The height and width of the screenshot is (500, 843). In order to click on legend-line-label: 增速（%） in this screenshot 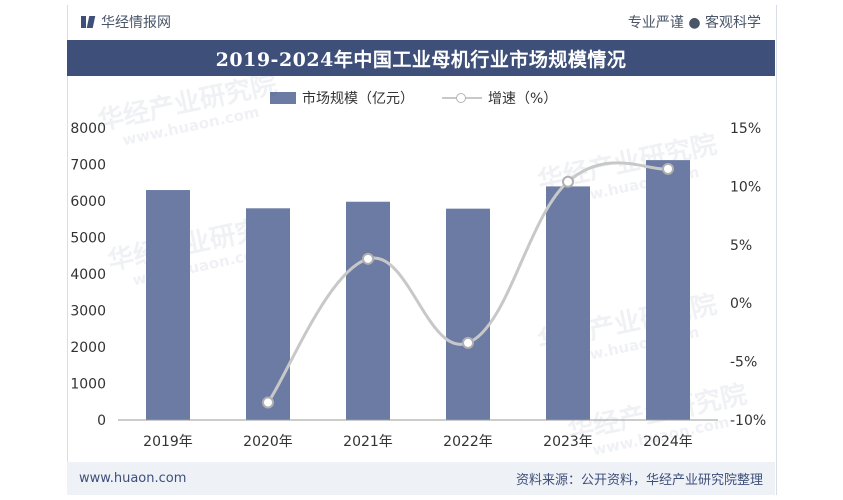, I will do `click(523, 99)`.